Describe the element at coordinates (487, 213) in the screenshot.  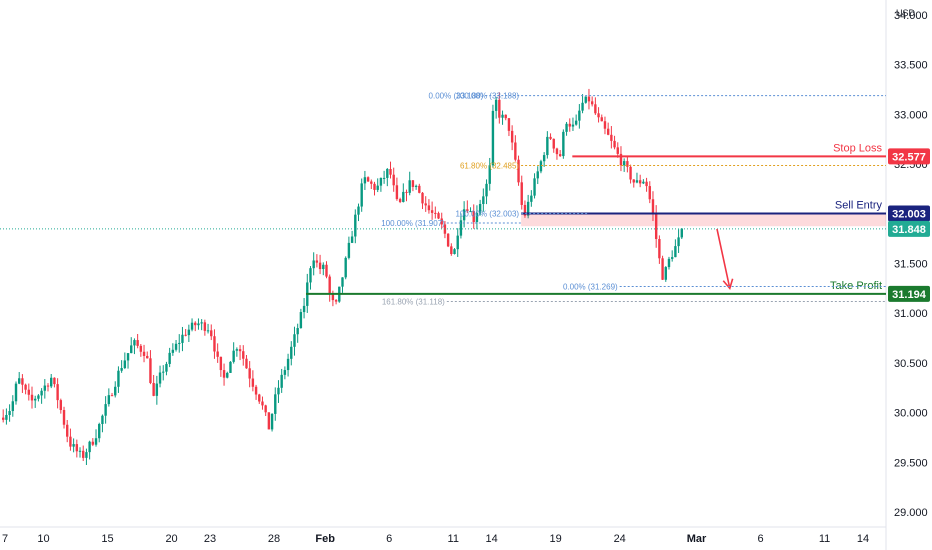
I see `fib-level-label: 100.00% (32.003)` at that location.